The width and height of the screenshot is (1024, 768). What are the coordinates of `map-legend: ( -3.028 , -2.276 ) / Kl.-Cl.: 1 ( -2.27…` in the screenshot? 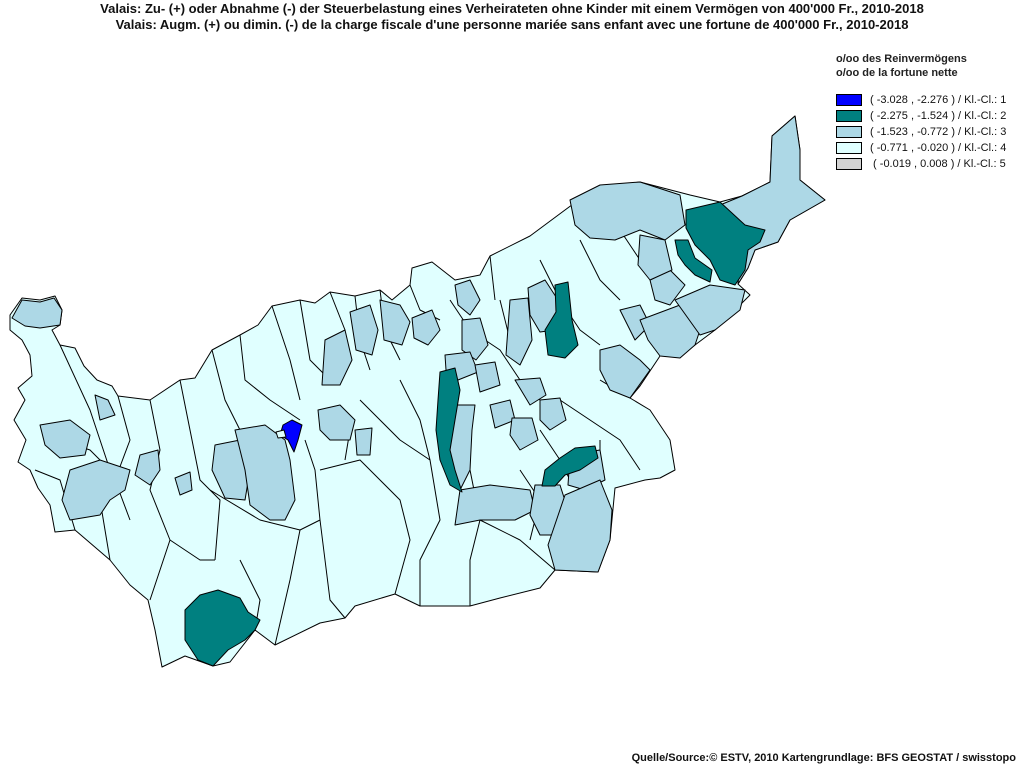 It's located at (921, 132).